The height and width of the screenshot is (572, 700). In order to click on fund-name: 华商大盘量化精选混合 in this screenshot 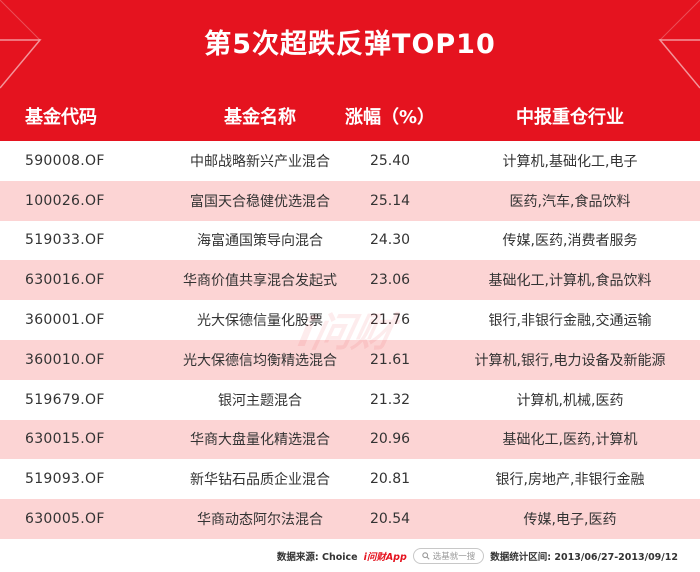, I will do `click(260, 440)`.